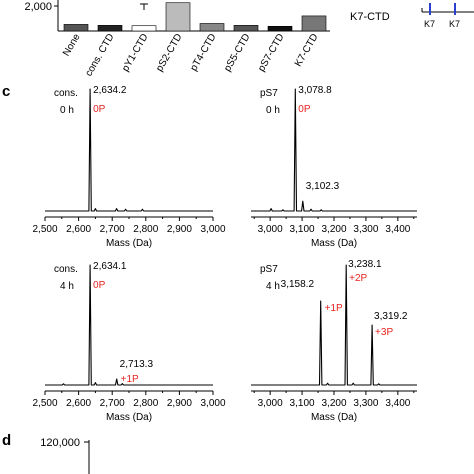 The height and width of the screenshot is (474, 474). Describe the element at coordinates (298, 284) in the screenshot. I see `peak-mass-label: 3,158.2` at that location.